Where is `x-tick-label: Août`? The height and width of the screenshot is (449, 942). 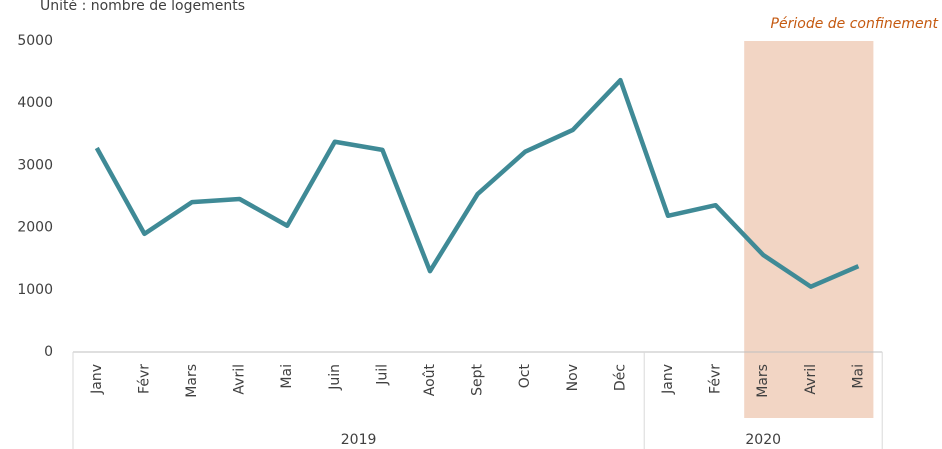 x-tick-label: Août is located at coordinates (430, 379).